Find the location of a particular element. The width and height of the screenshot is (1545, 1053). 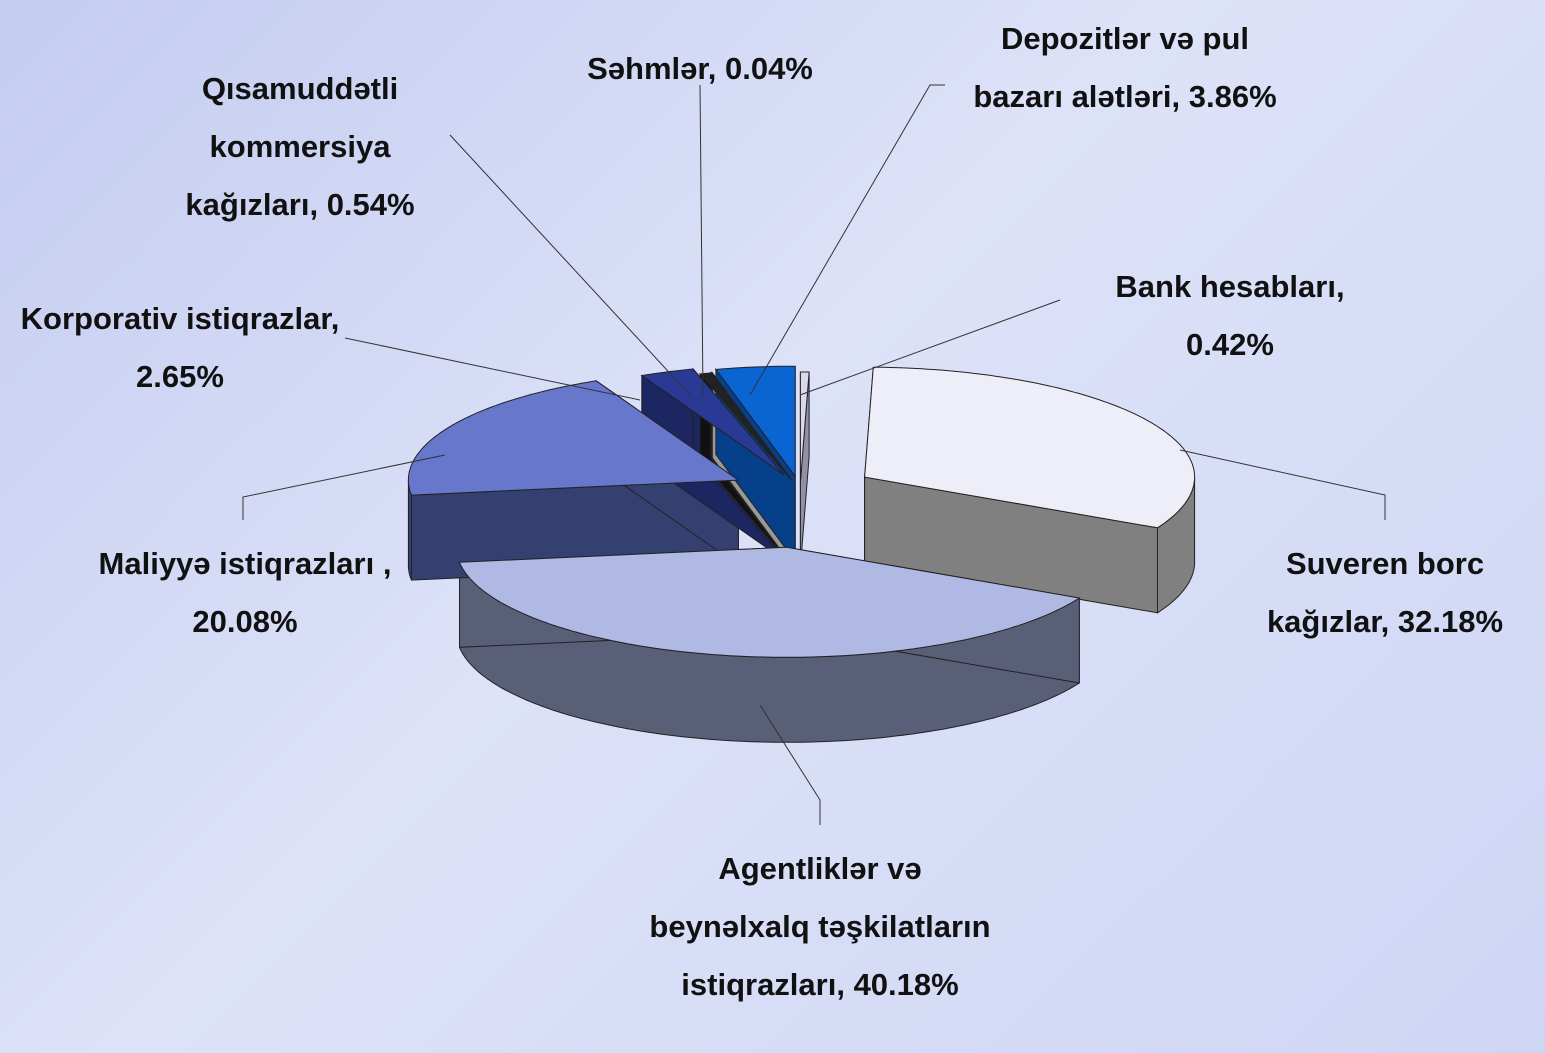

data-label: Suveren borc kağızlar, 32.18% is located at coordinates (1385, 592).